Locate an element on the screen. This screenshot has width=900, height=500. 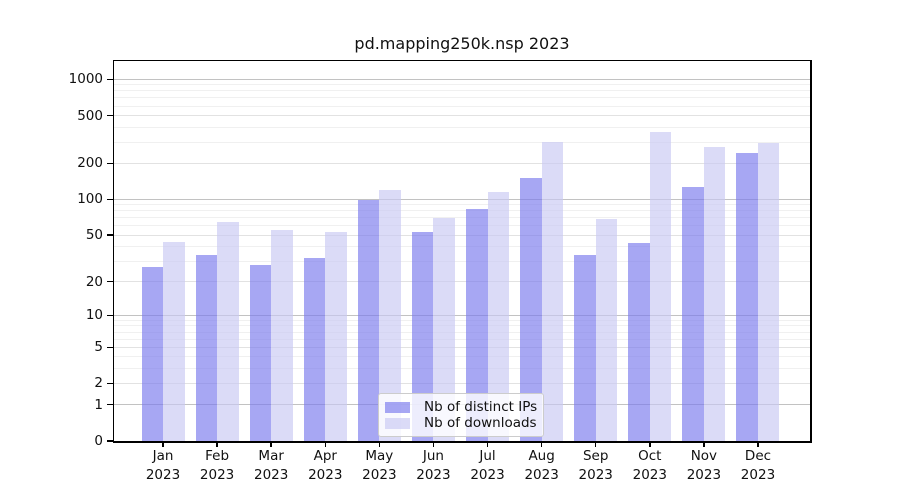
legend: Nb of distinct IPs Nb of downloads is located at coordinates (461, 415).